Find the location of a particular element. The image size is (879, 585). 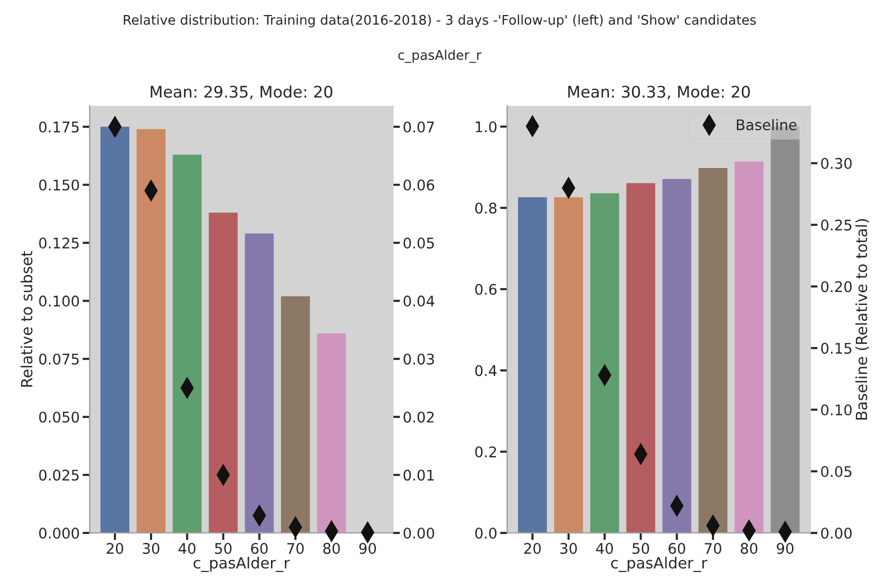

y2-axis-title: Baseline (Relative to total) is located at coordinates (862, 319).